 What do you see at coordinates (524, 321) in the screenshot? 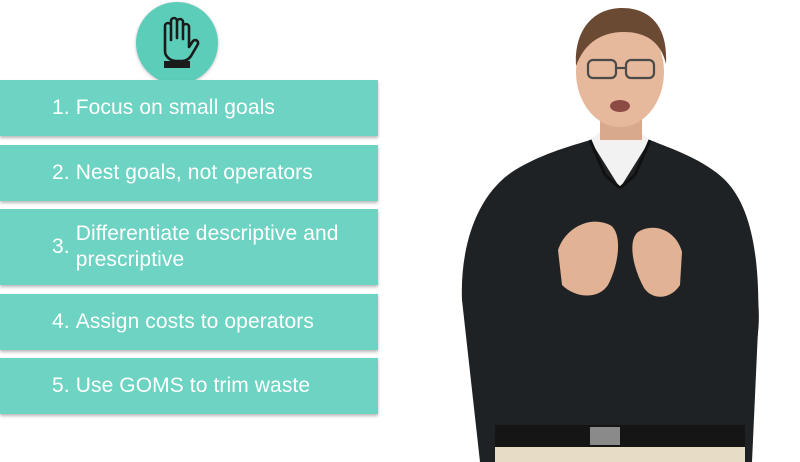
I see `presenter-left-arm` at bounding box center [524, 321].